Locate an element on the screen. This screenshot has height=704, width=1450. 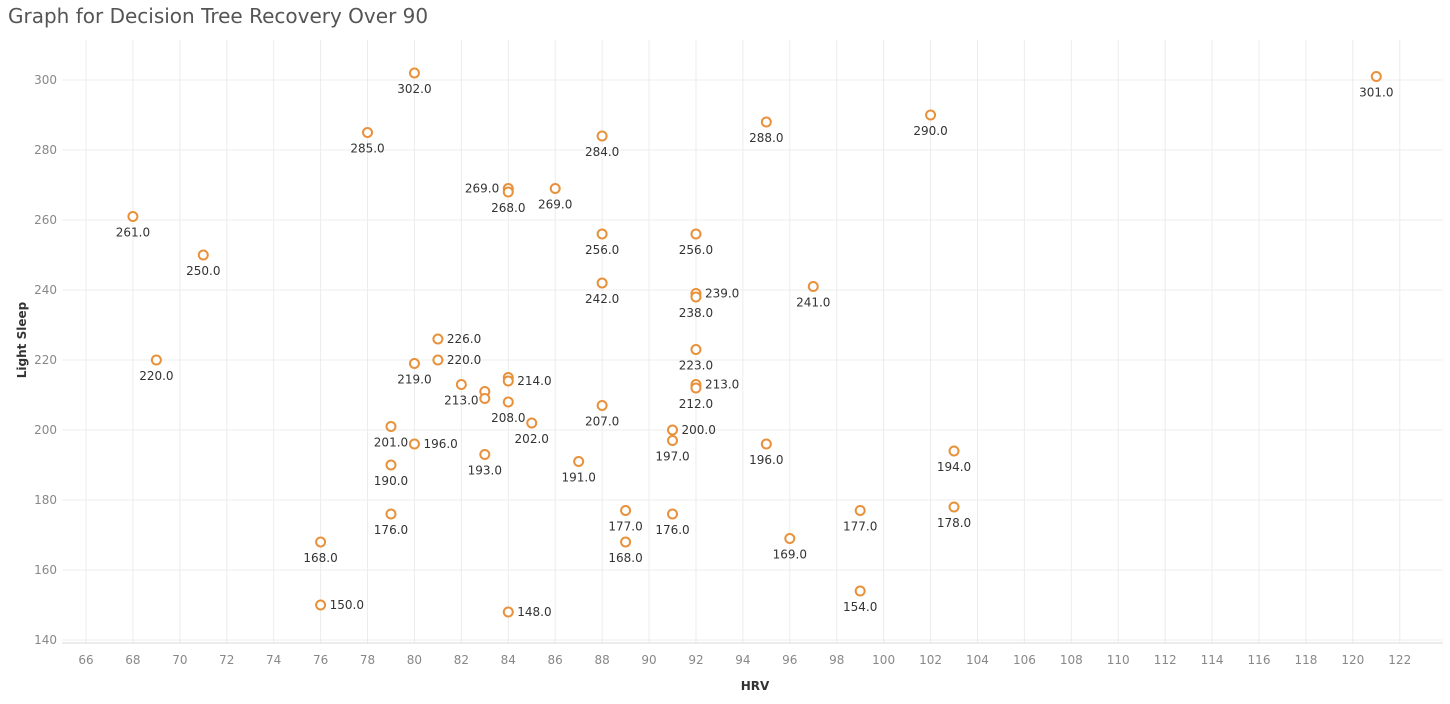
data-label: 284.0 is located at coordinates (602, 152).